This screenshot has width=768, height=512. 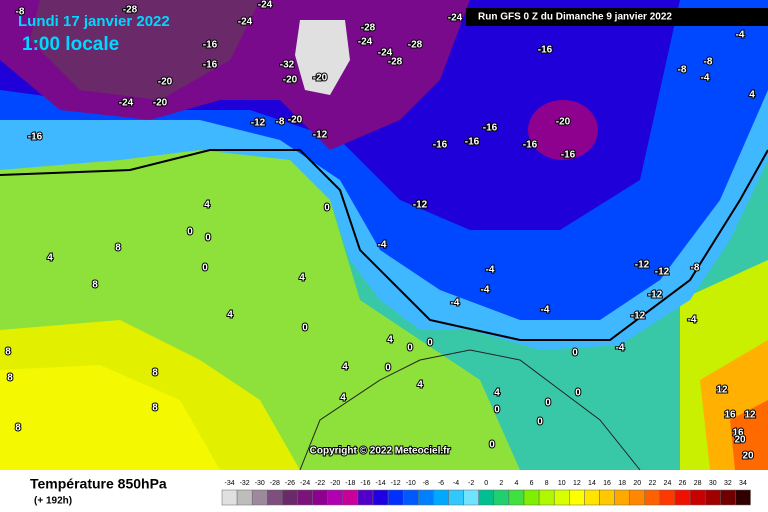 I want to click on legend-label: -18, so click(x=350, y=483).